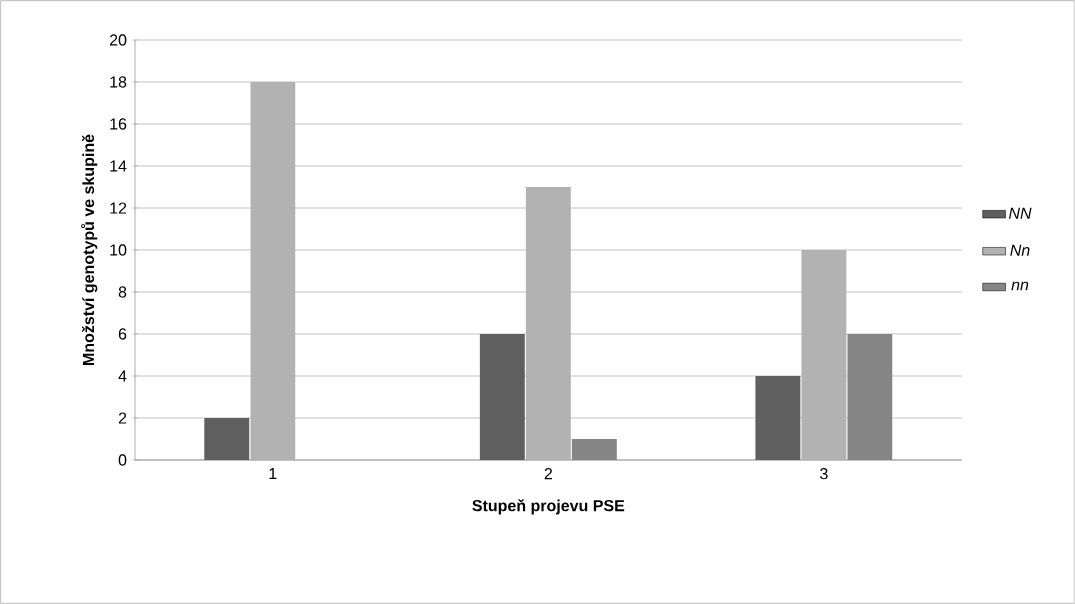 This screenshot has width=1075, height=604. Describe the element at coordinates (1020, 250) in the screenshot. I see `legend-label: Nn` at that location.